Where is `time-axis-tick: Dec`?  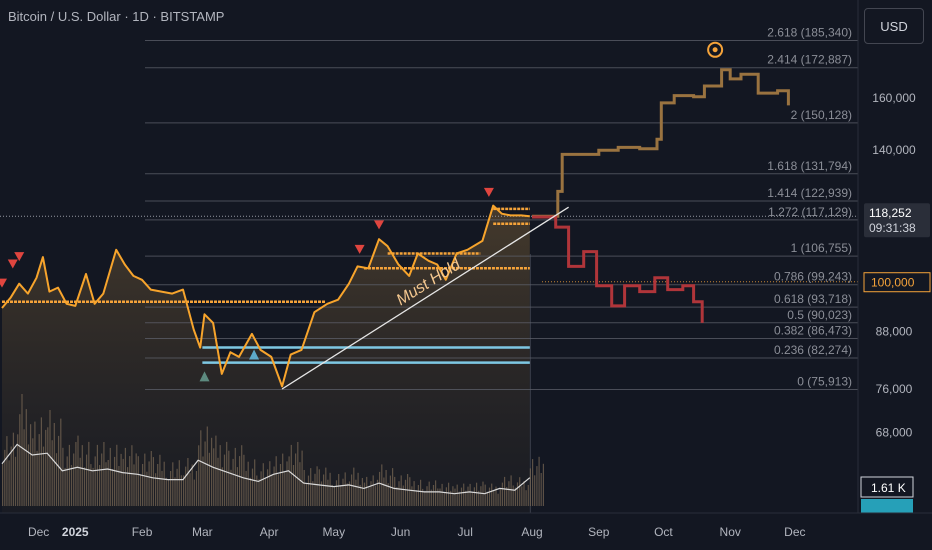
time-axis-tick: Dec is located at coordinates (794, 532).